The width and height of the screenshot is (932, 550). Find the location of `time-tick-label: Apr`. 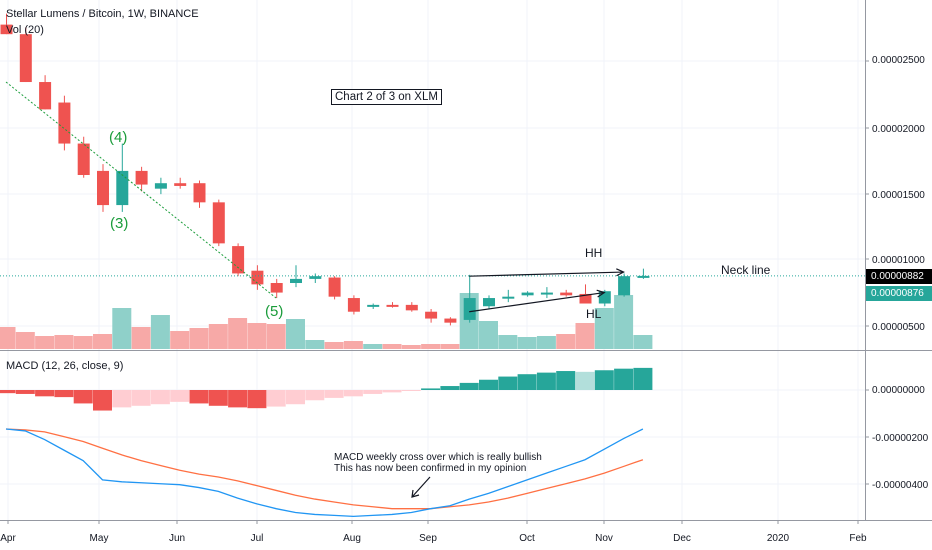

time-tick-label: Apr is located at coordinates (8, 538).